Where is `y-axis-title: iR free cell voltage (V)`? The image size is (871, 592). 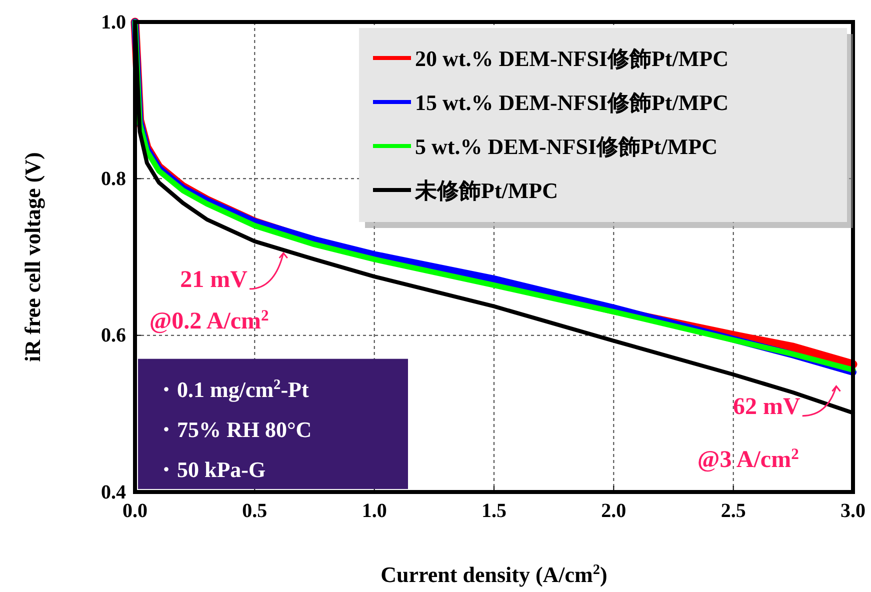 y-axis-title: iR free cell voltage (V) is located at coordinates (32, 257).